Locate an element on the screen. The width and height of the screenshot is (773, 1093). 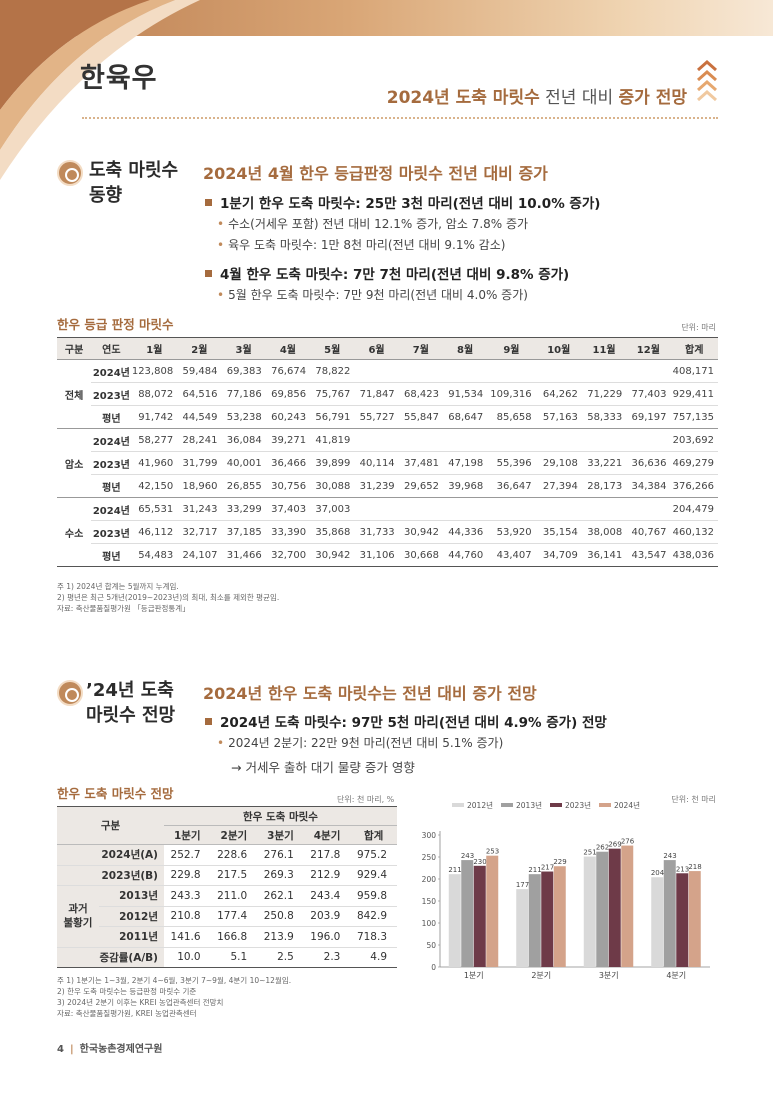
bar-value-label: 269 is located at coordinates (614, 845).